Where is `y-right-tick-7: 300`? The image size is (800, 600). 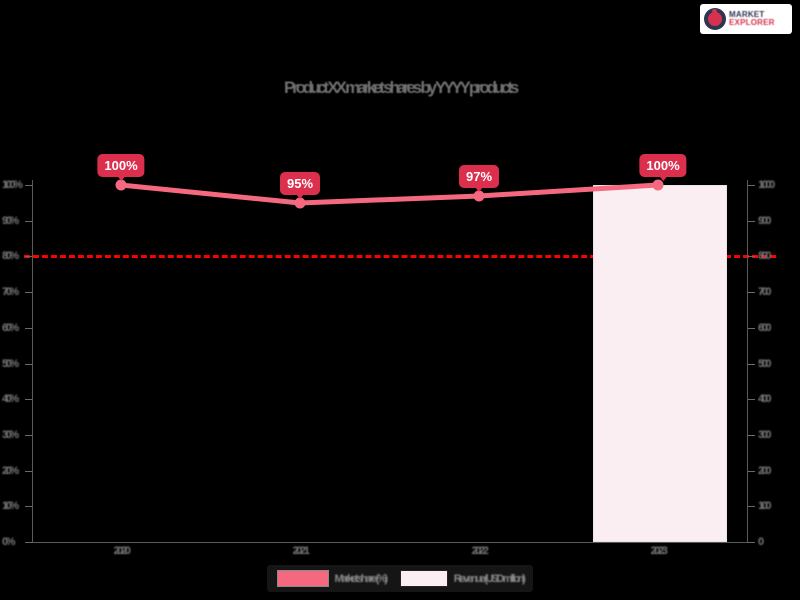
y-right-tick-7: 300 is located at coordinates (765, 434).